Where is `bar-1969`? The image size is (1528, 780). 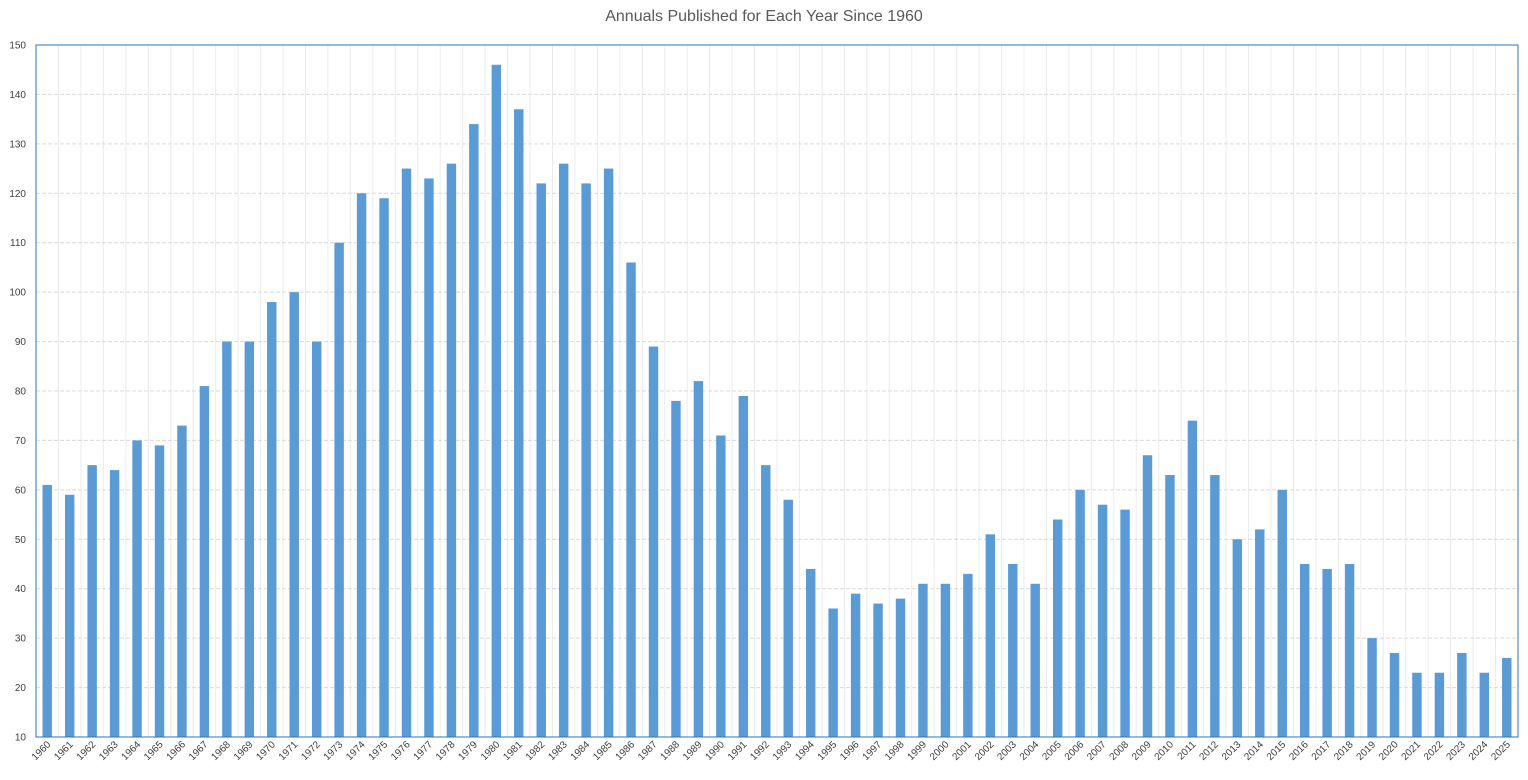
bar-1969 is located at coordinates (249, 539).